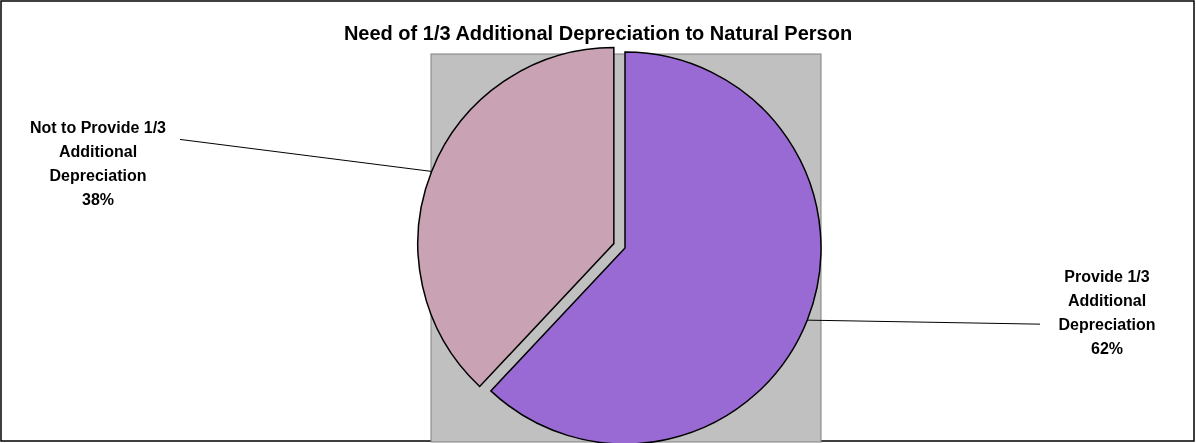 The height and width of the screenshot is (443, 1196). Describe the element at coordinates (1107, 349) in the screenshot. I see `data-label: 62%` at that location.